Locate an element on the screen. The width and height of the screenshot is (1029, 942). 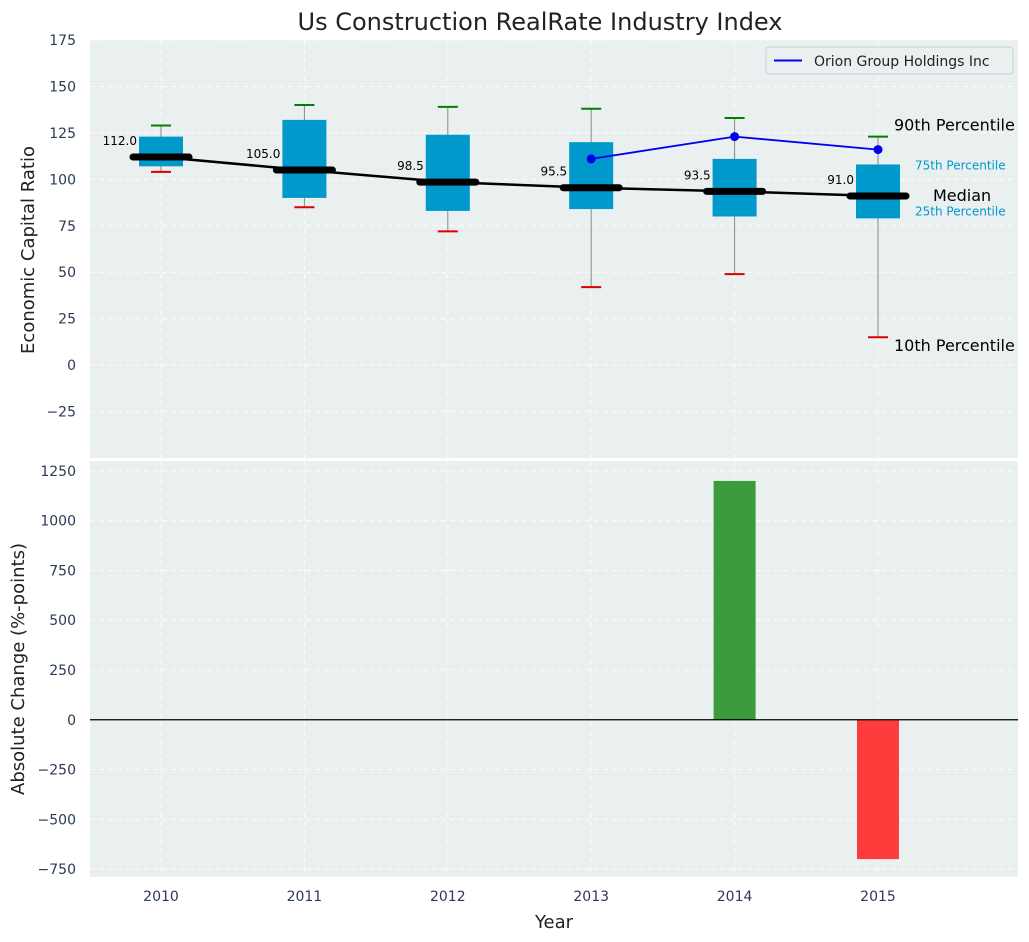
change-bar-positive is located at coordinates (734, 600).